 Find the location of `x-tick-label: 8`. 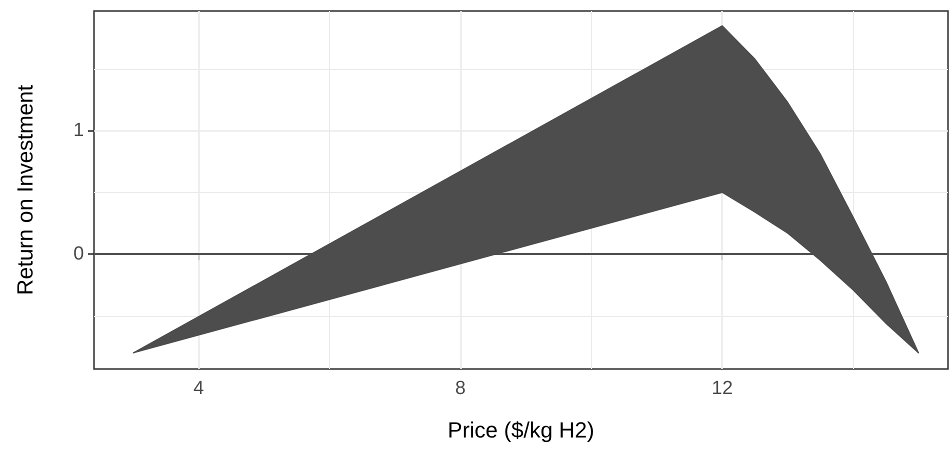

x-tick-label: 8 is located at coordinates (460, 388).